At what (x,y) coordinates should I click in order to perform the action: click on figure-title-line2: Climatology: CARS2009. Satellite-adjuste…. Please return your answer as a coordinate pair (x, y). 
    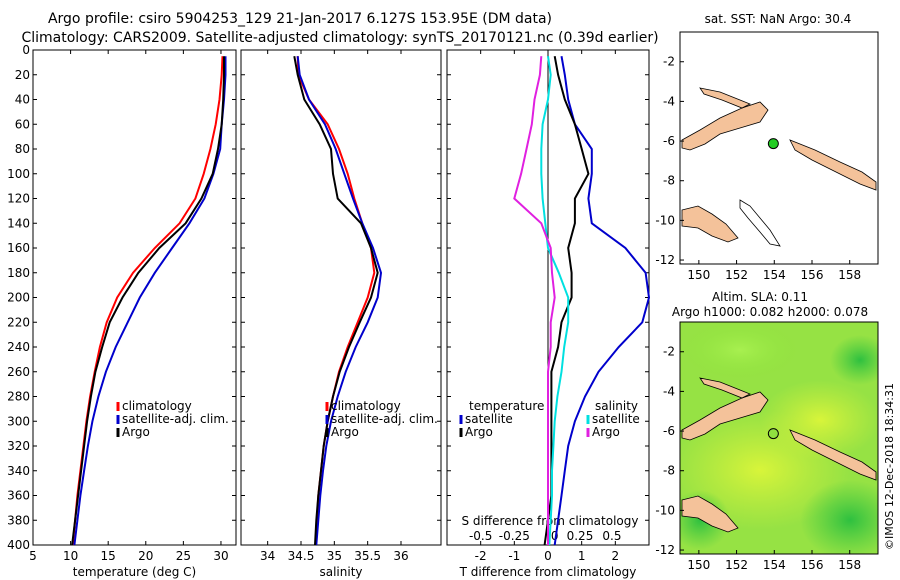
    Looking at the image, I should click on (339, 38).